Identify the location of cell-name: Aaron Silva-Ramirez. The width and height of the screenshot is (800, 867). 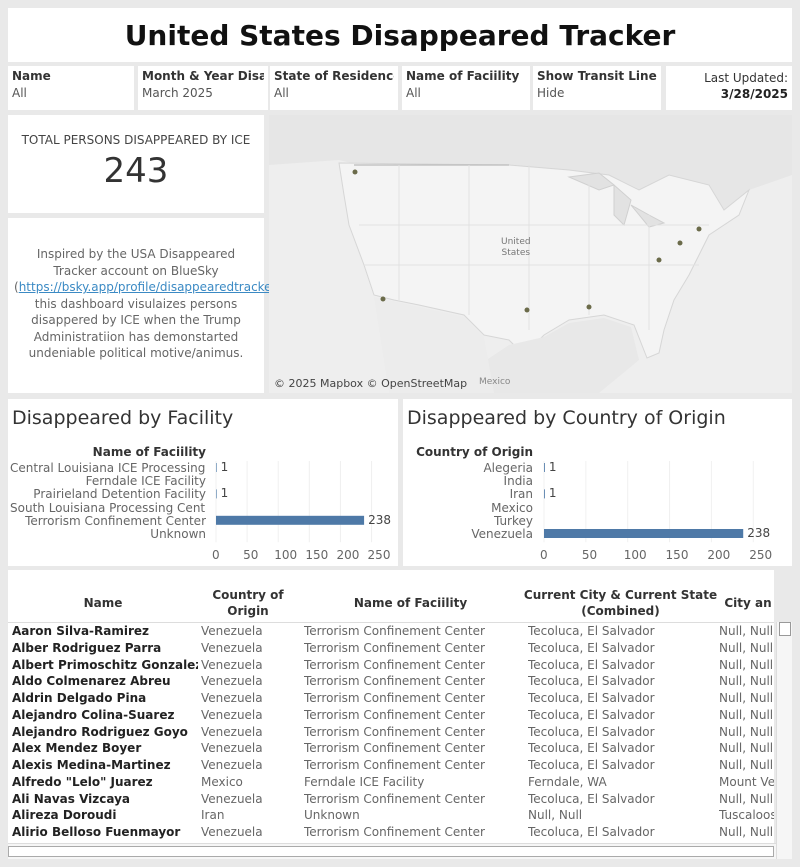
(81, 631).